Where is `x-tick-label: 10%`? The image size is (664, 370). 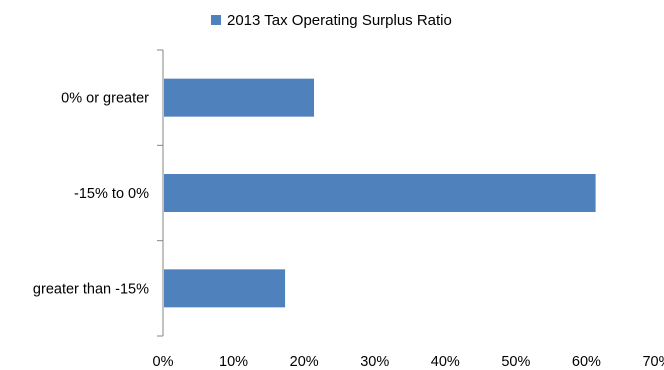
x-tick-label: 10% is located at coordinates (233, 362).